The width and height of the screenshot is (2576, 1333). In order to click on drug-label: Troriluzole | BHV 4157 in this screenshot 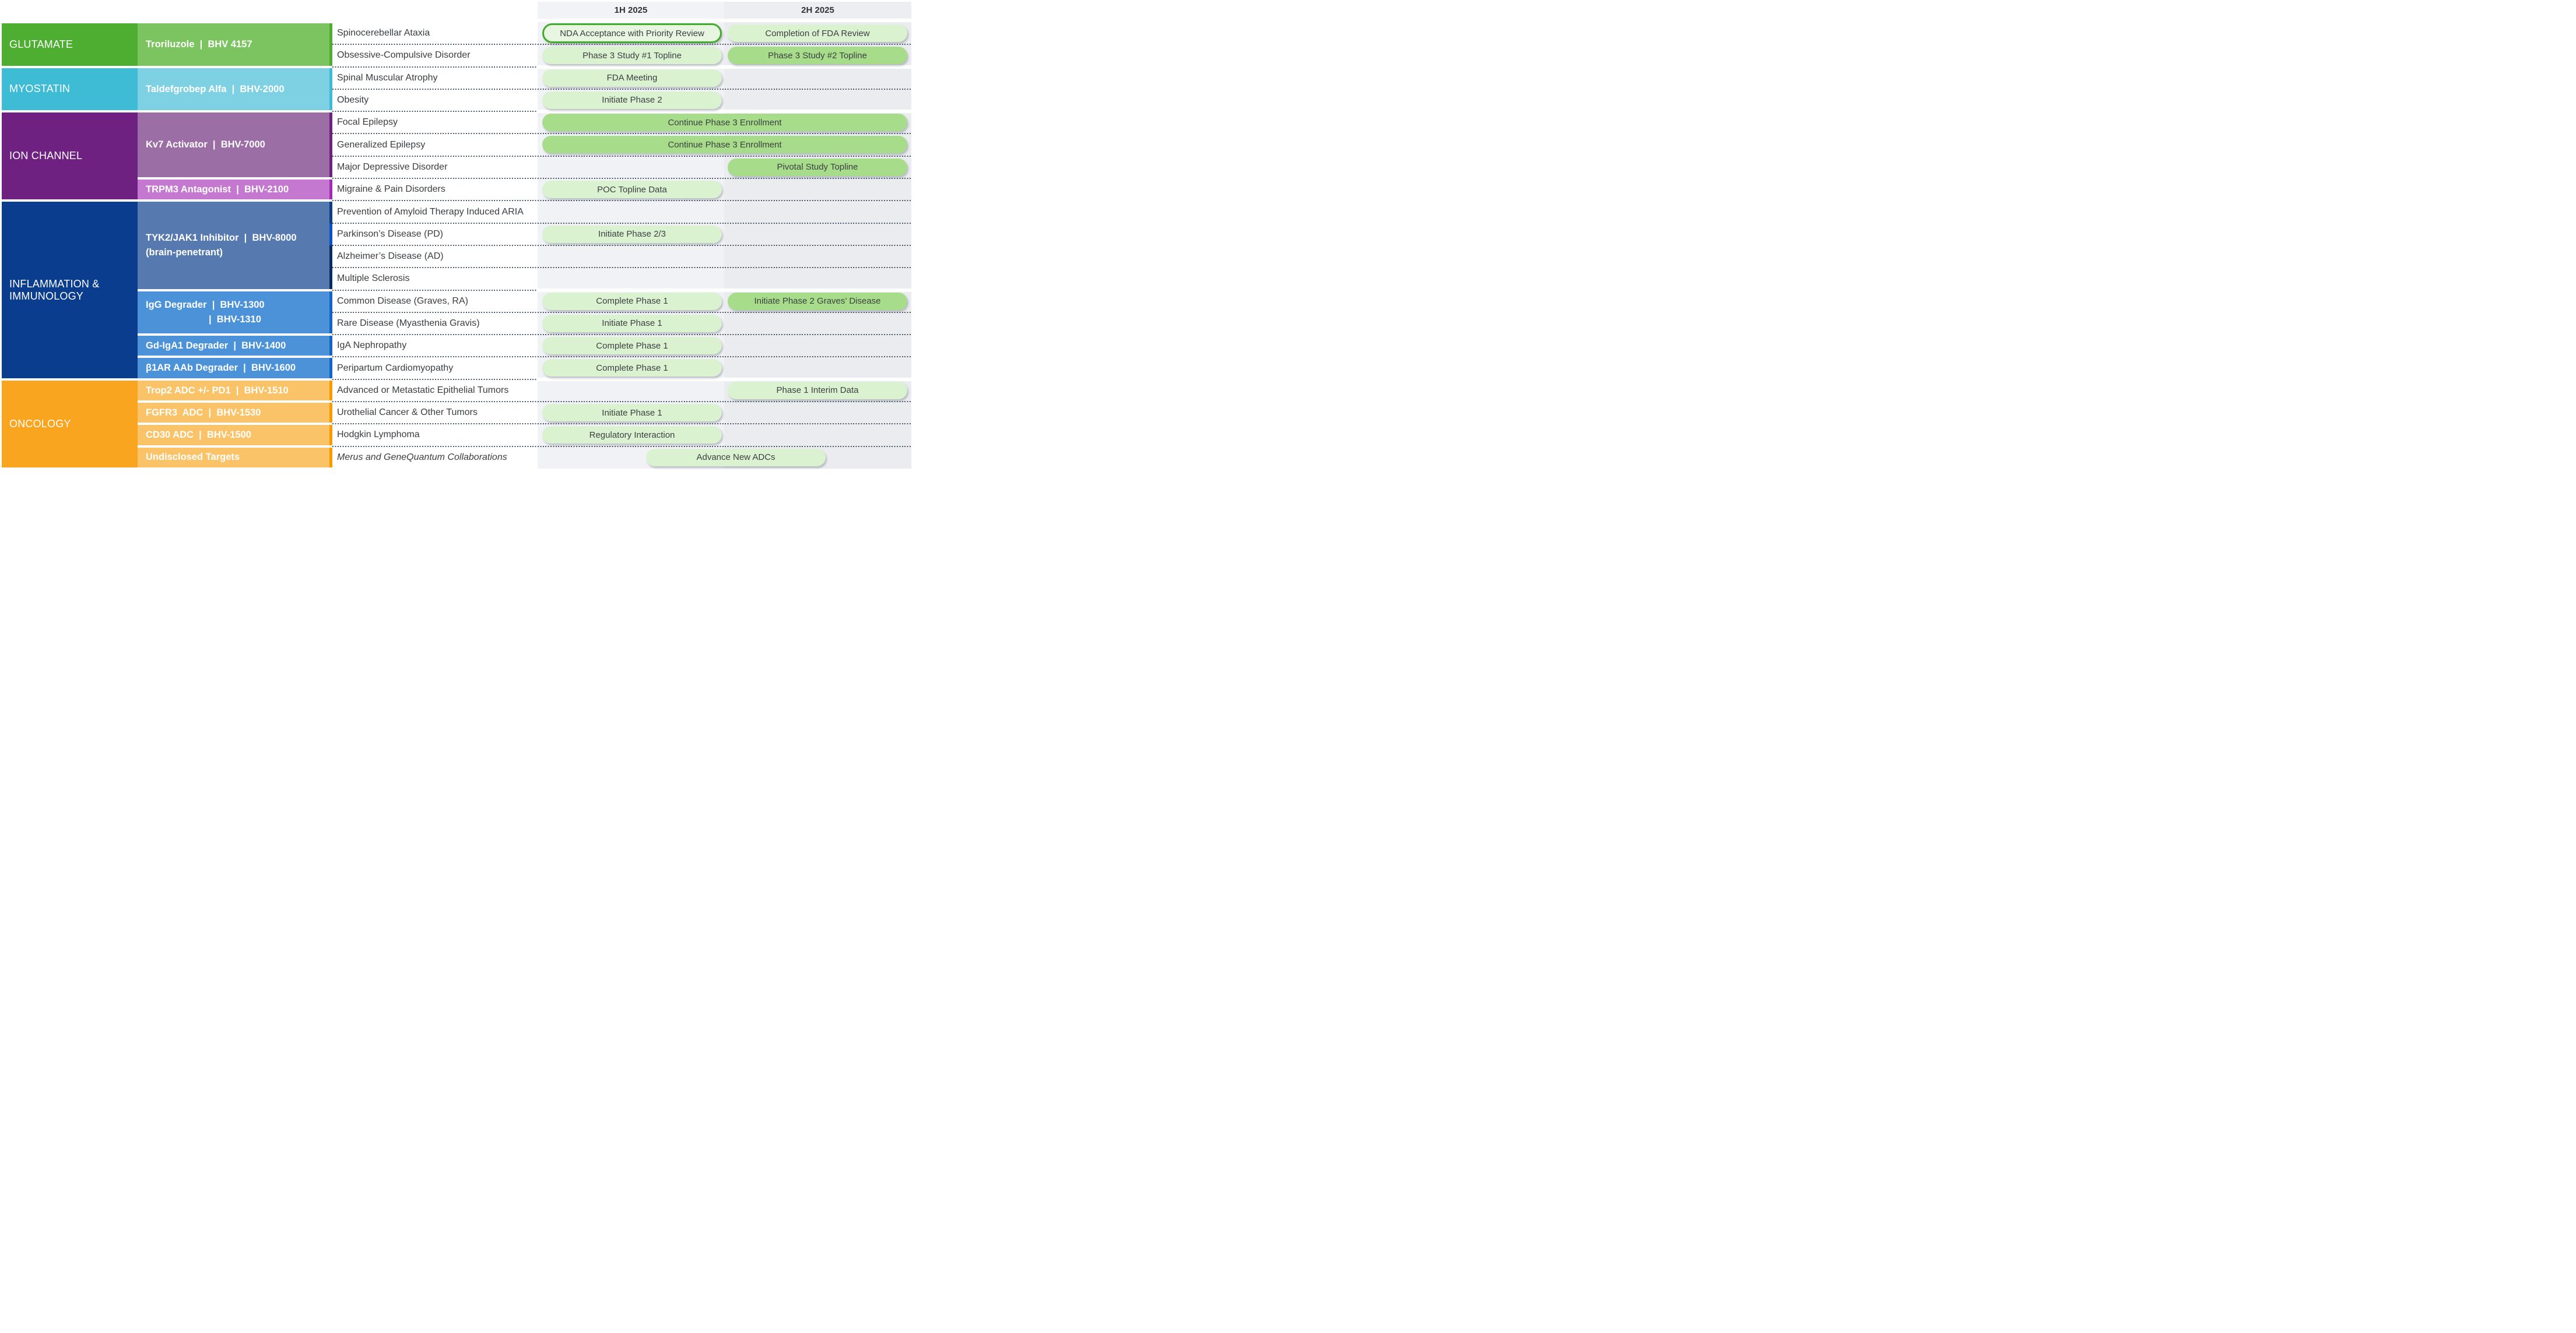, I will do `click(199, 44)`.